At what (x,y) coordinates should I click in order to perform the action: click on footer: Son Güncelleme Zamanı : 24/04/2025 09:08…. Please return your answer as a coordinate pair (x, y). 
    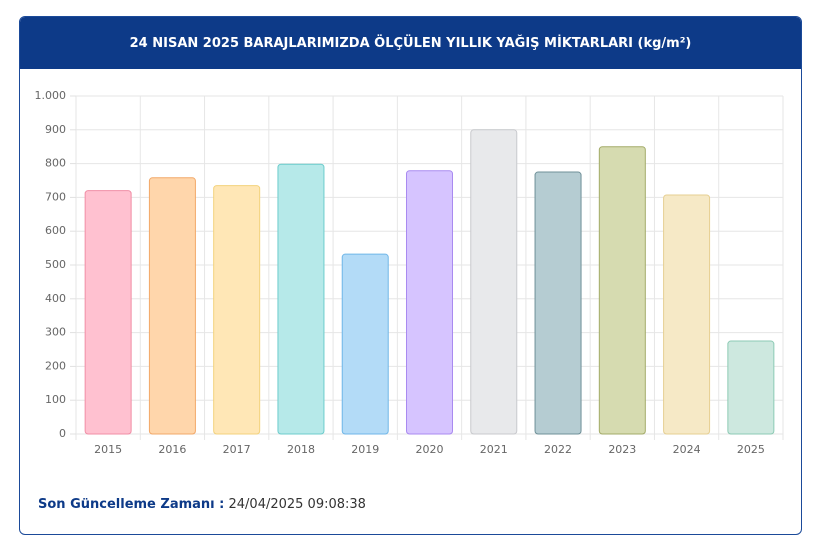
    Looking at the image, I should click on (202, 504).